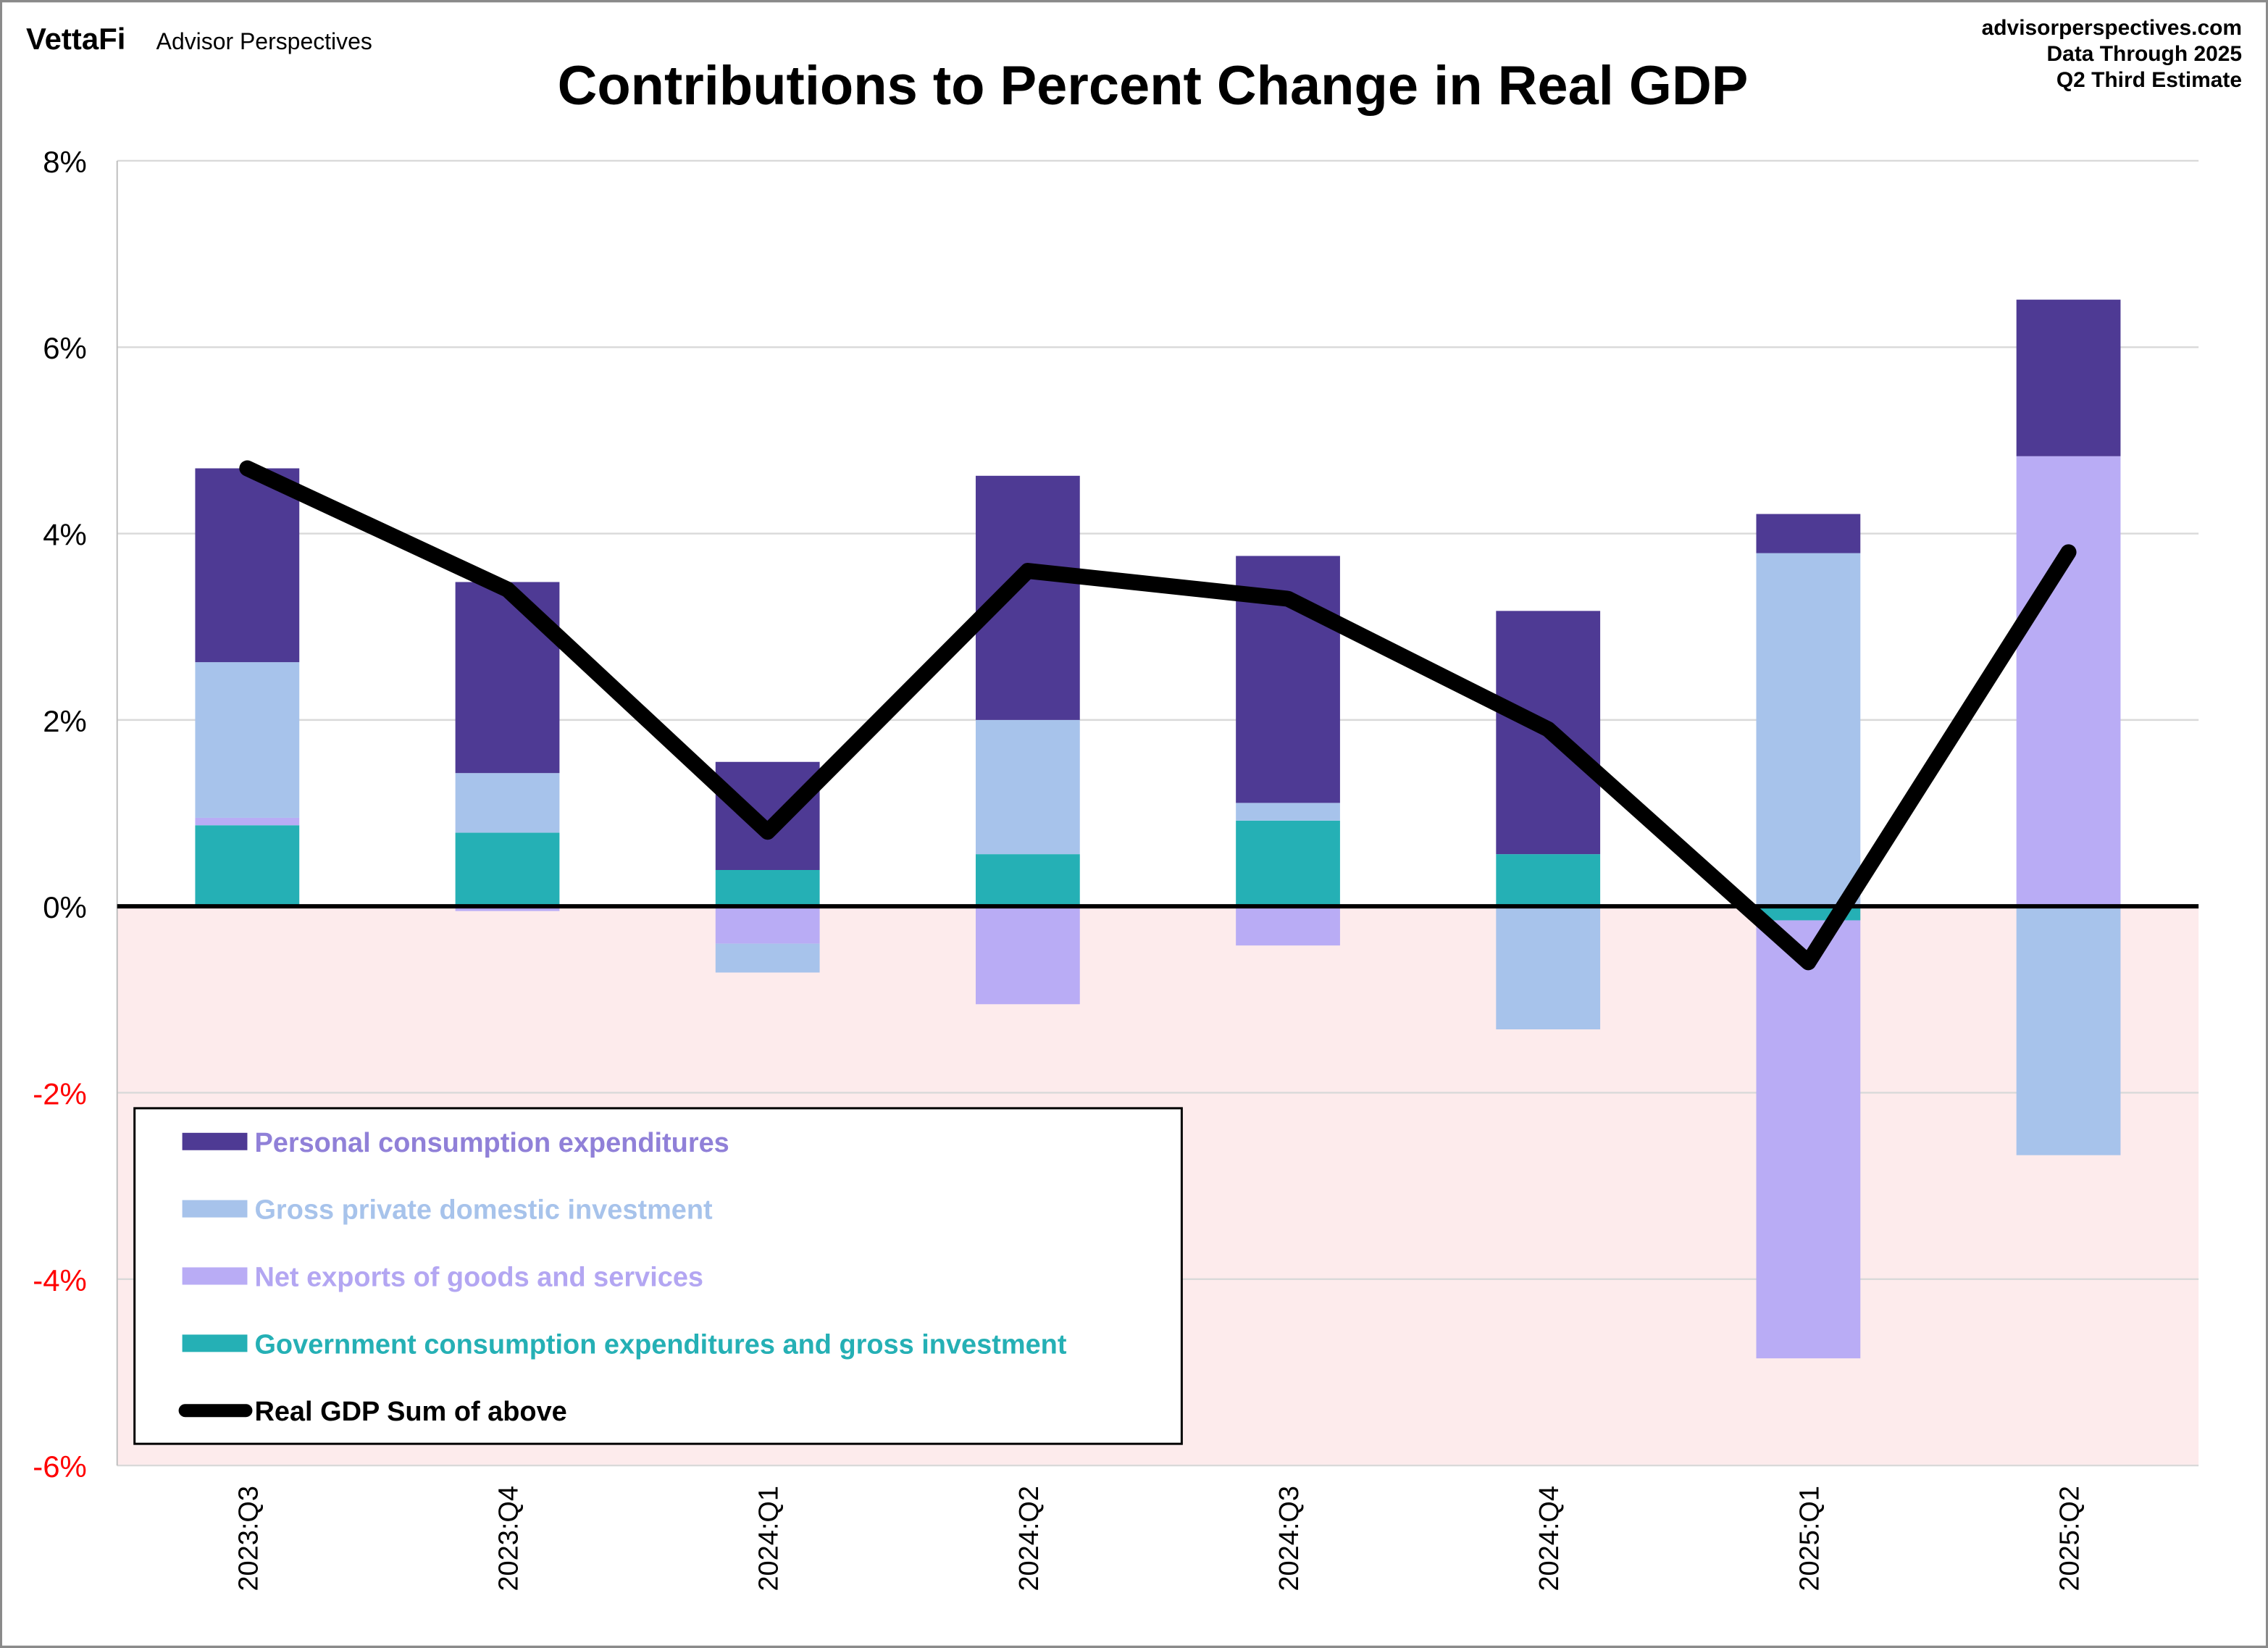  I want to click on y-tick-label: 0%, so click(65, 907).